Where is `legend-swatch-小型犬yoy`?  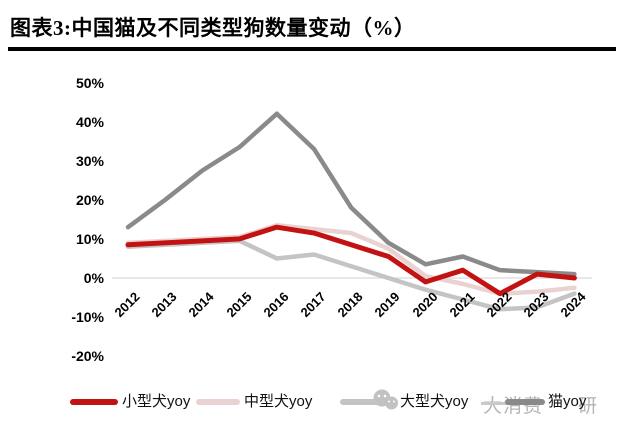 legend-swatch-小型犬yoy is located at coordinates (94, 402).